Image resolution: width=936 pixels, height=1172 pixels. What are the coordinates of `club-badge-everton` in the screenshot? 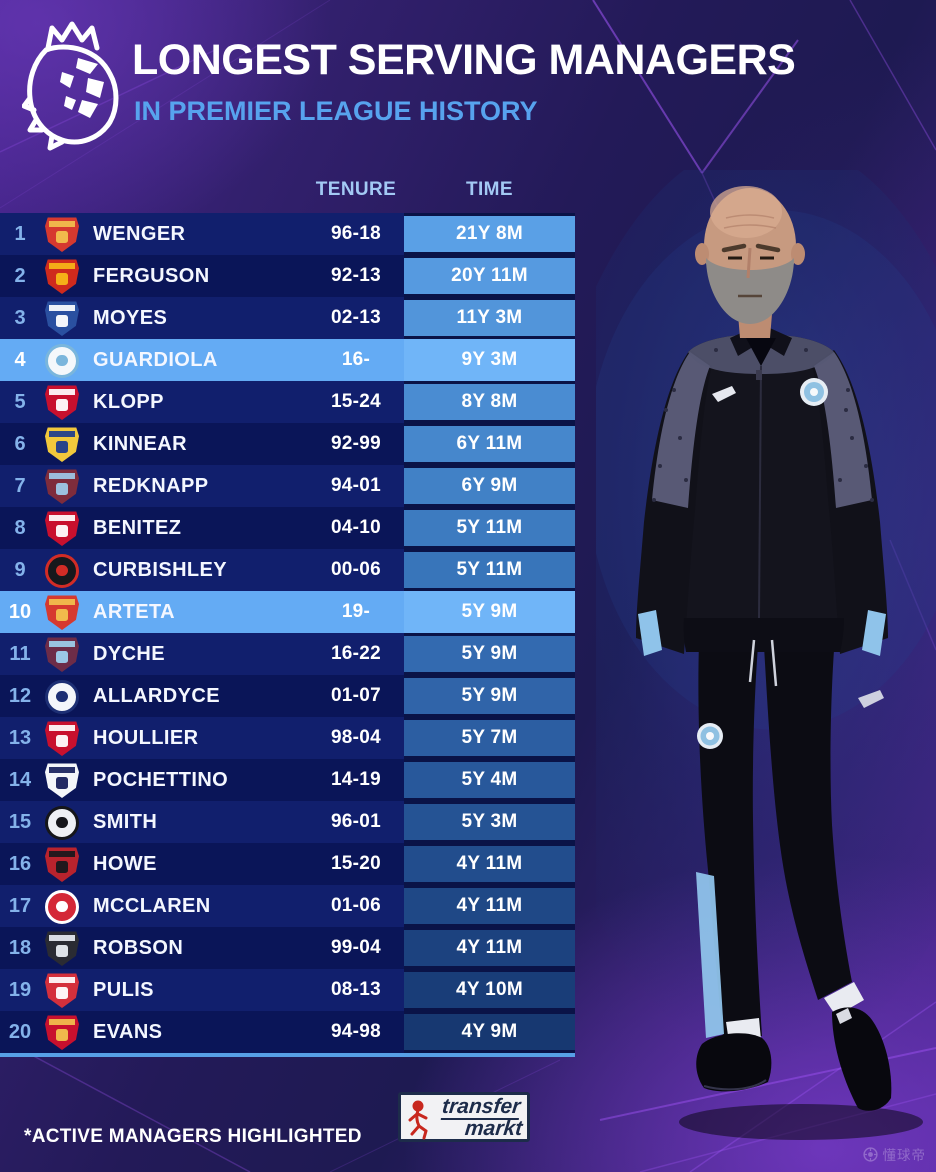 It's located at (62, 318).